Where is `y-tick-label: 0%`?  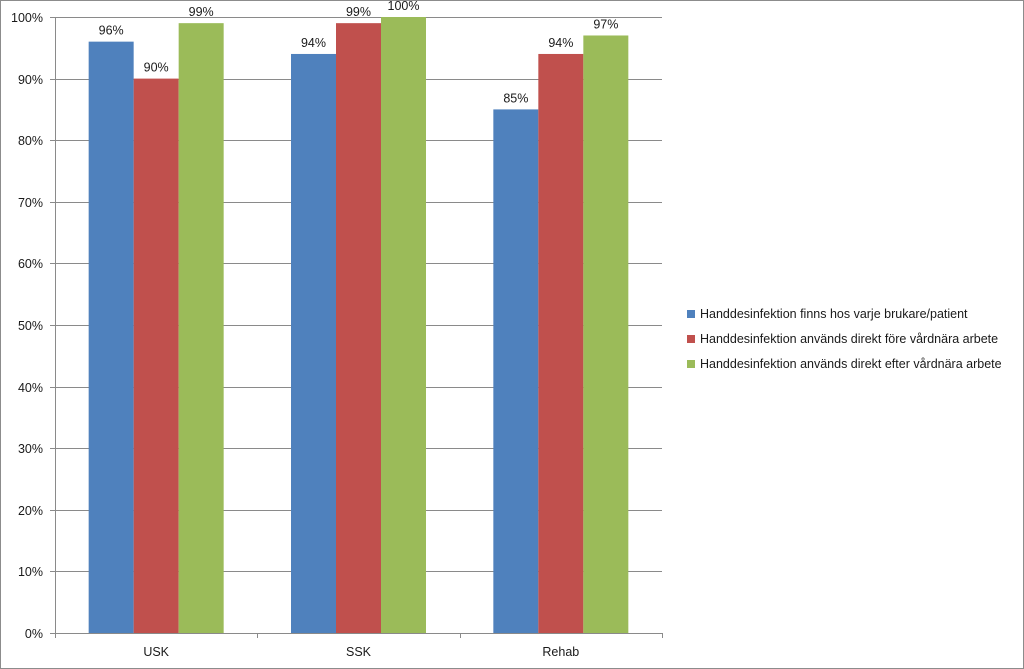
y-tick-label: 0% is located at coordinates (34, 634).